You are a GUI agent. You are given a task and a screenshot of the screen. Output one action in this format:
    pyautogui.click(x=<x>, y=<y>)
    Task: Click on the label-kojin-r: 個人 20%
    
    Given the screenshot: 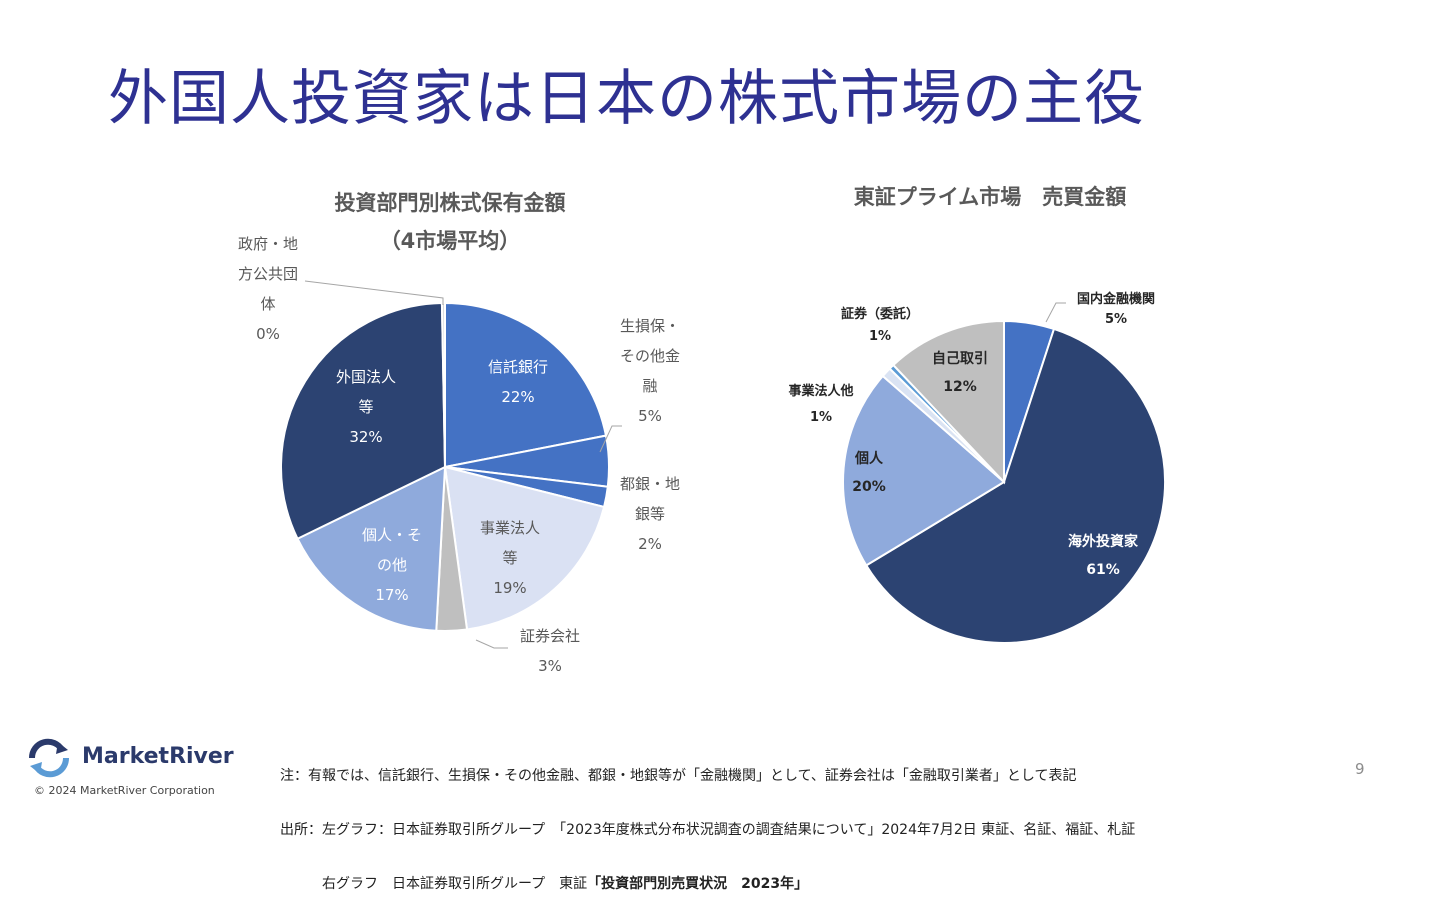 What is the action you would take?
    pyautogui.click(x=869, y=472)
    